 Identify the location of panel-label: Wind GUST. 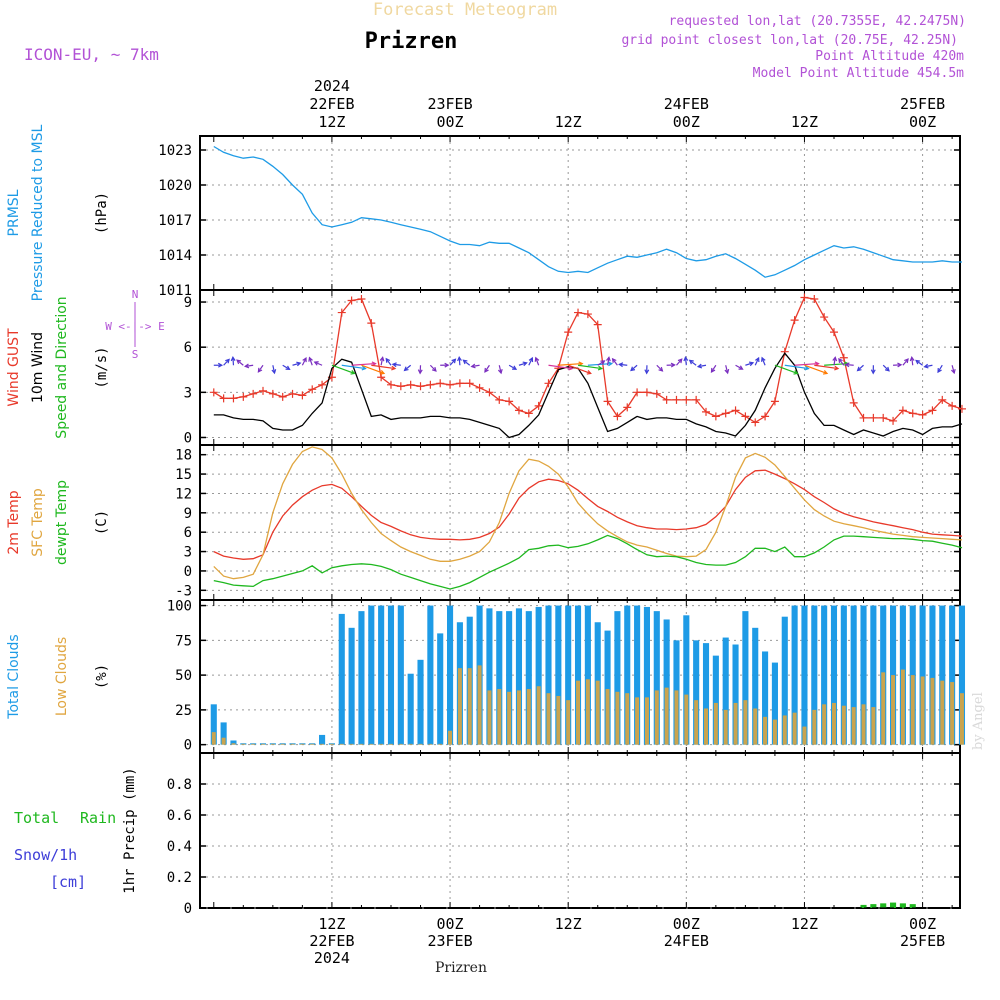
(14, 367).